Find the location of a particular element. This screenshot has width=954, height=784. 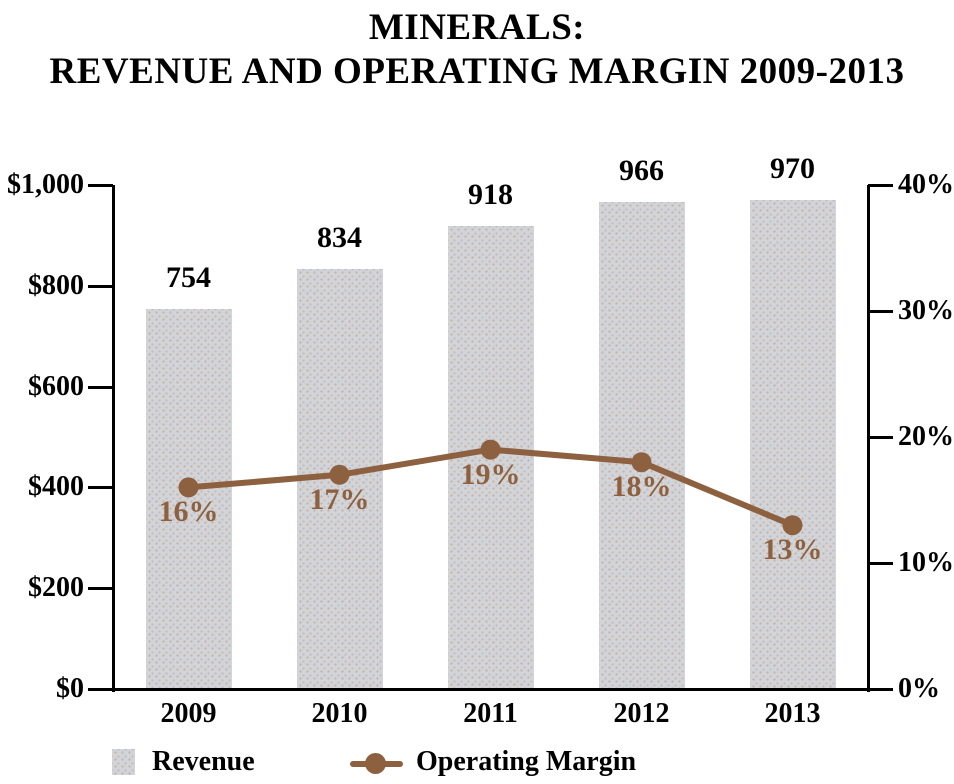

right-axis-tick-label: 0% is located at coordinates (919, 688).